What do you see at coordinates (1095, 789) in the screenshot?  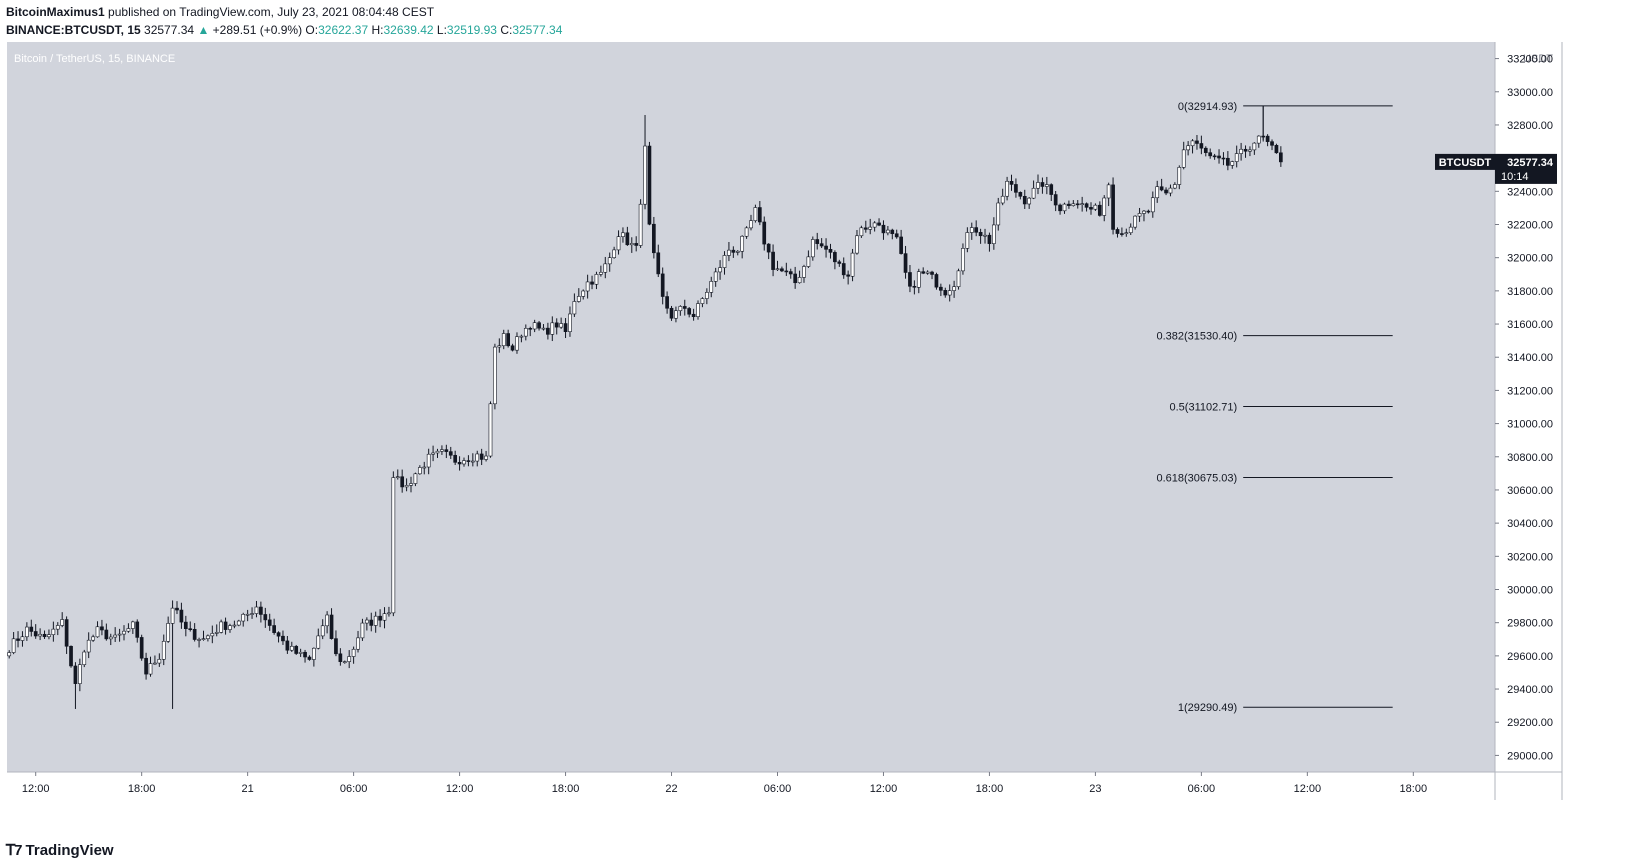 I see `x-tick-label: 23` at bounding box center [1095, 789].